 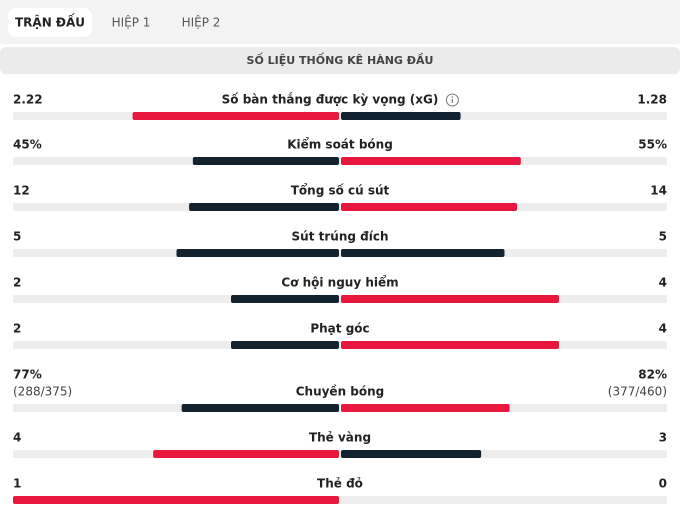 I want to click on home-value: 45%, so click(x=27, y=145).